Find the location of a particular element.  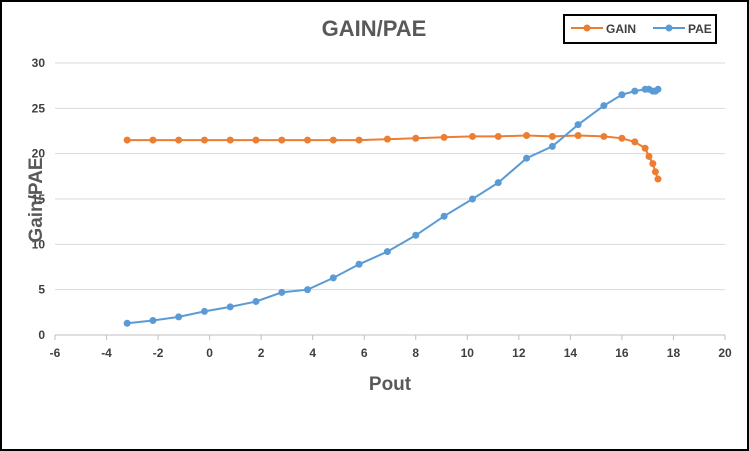

x-tick-label: -4 is located at coordinates (106, 353).